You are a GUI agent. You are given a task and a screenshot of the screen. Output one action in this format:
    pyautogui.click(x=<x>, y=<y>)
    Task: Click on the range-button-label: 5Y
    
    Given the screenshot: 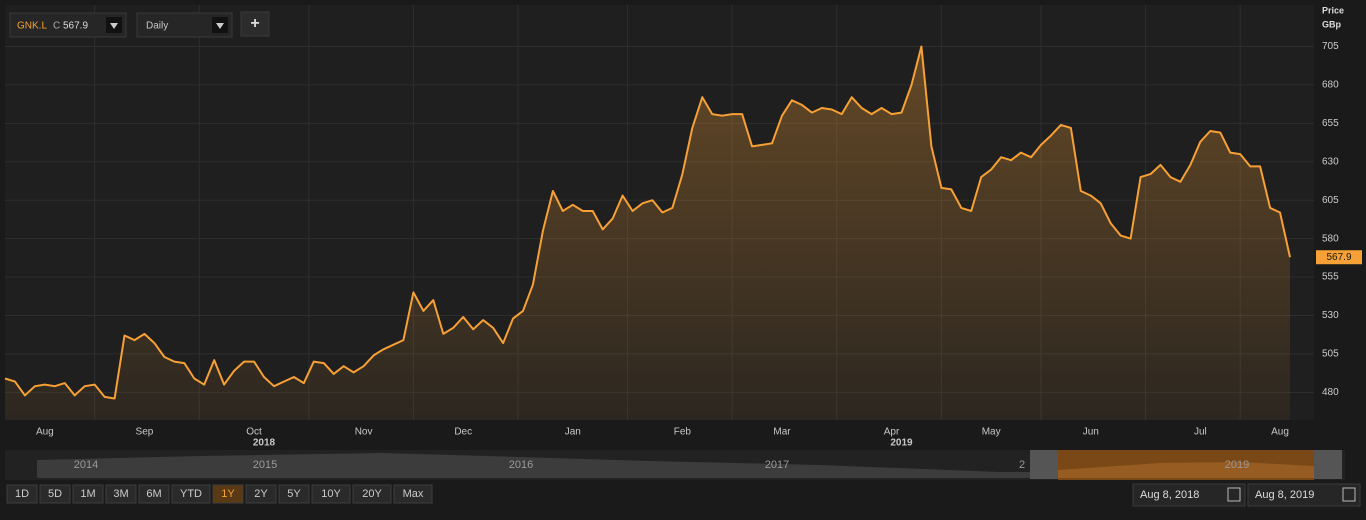 What is the action you would take?
    pyautogui.click(x=294, y=494)
    